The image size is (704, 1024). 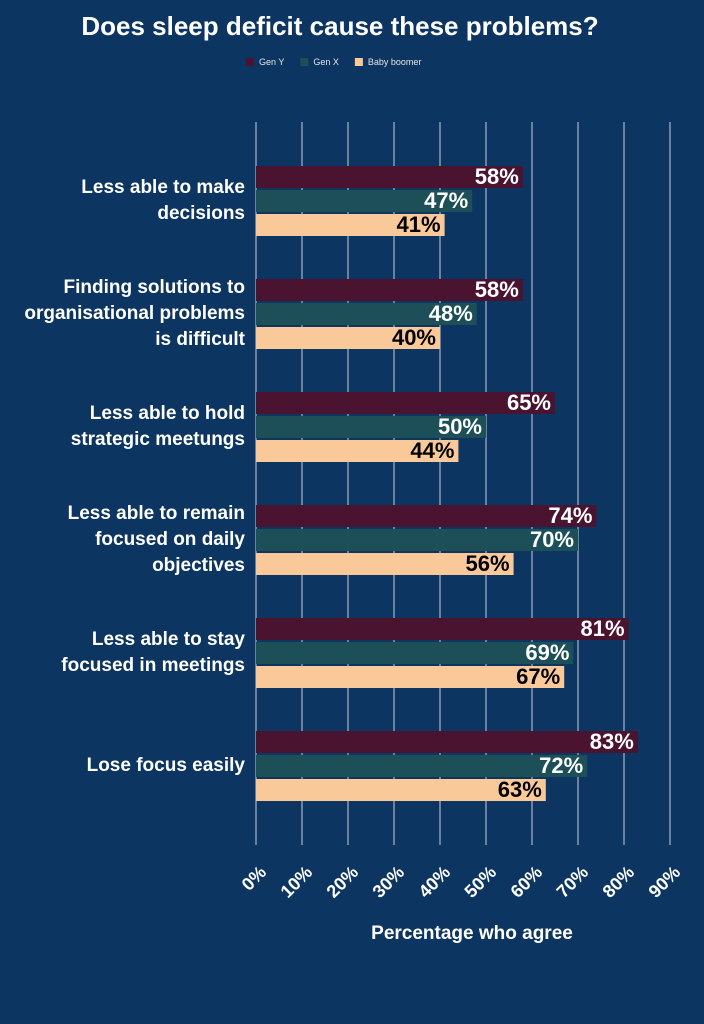 I want to click on value-label: 70%, so click(x=552, y=539).